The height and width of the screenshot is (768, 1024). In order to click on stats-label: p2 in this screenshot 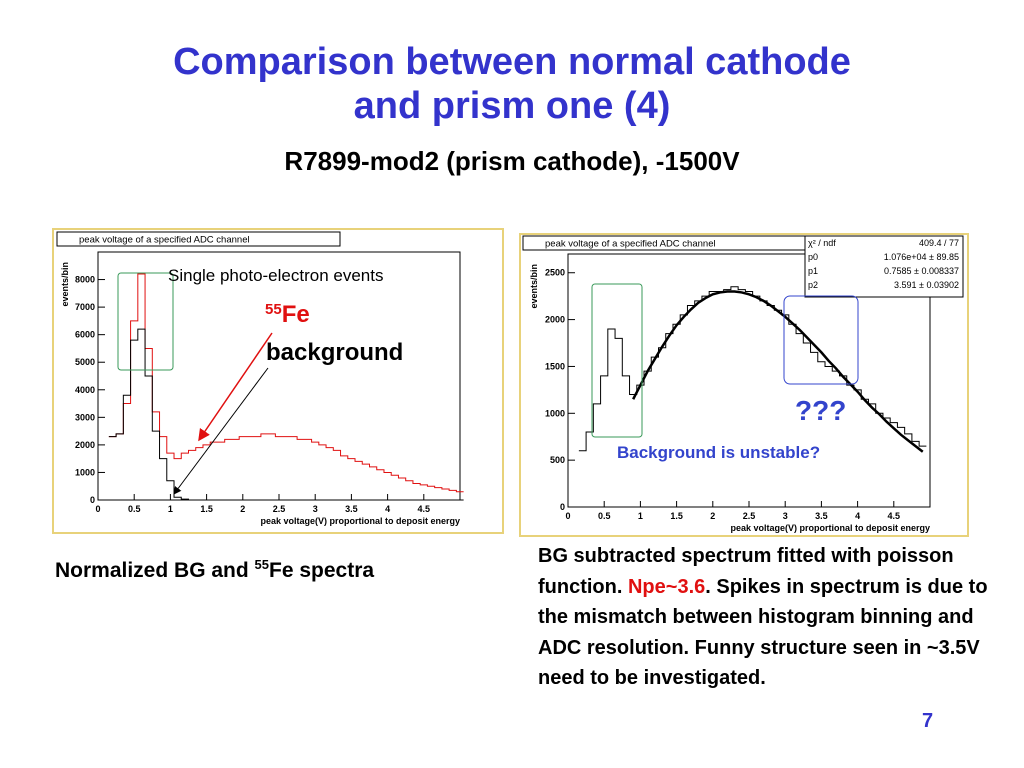, I will do `click(813, 285)`.